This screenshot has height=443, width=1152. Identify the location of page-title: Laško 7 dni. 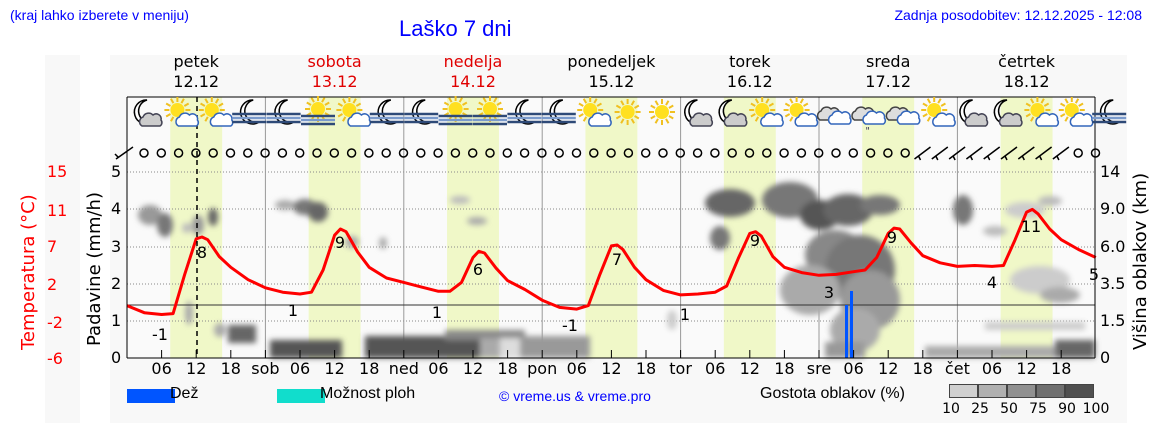
(455, 28).